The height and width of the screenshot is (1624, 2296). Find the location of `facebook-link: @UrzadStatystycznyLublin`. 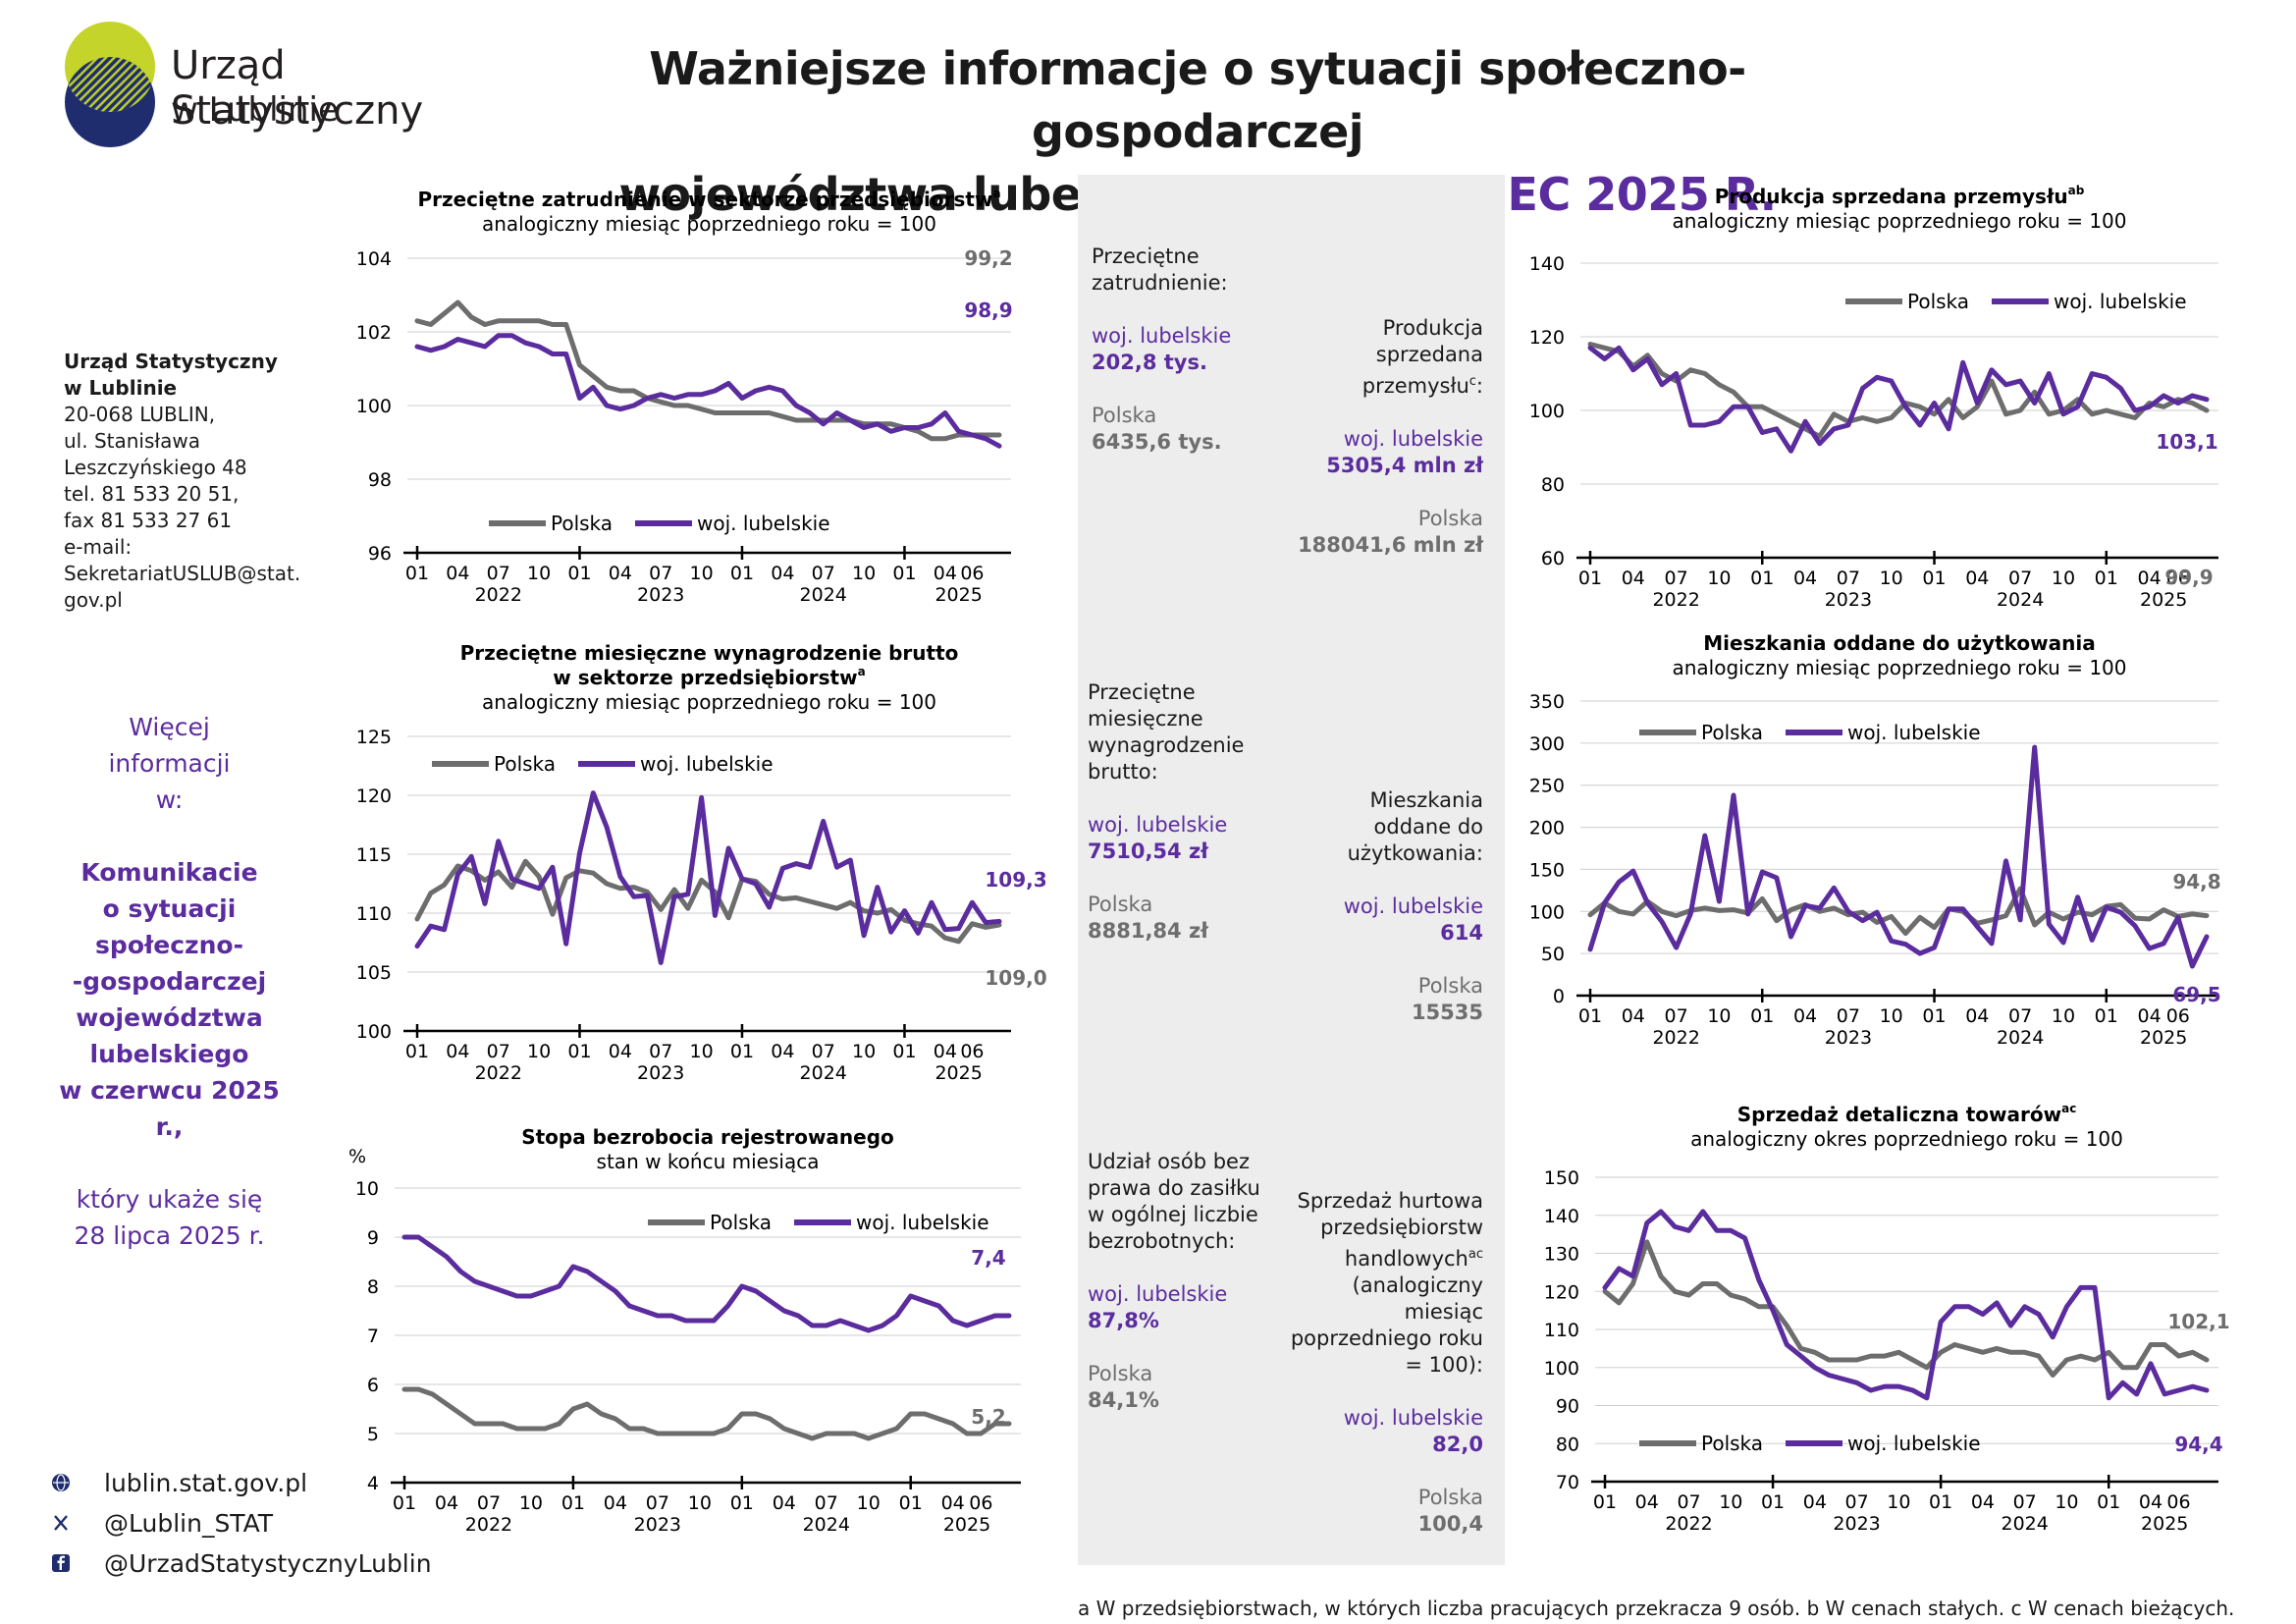

facebook-link: @UrzadStatystycznyLublin is located at coordinates (255, 1563).